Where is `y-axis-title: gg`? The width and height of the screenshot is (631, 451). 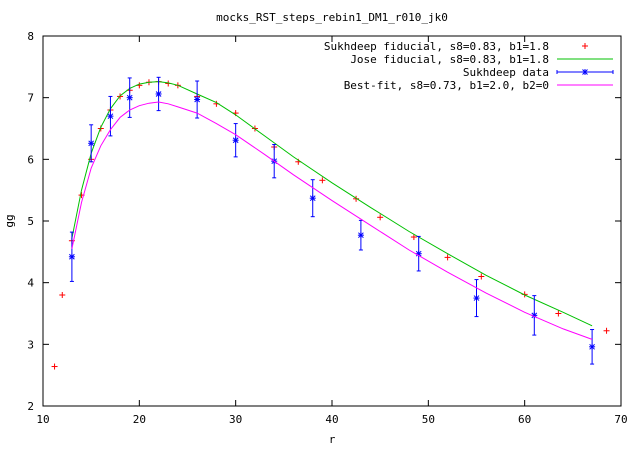 y-axis-title: gg is located at coordinates (9, 220).